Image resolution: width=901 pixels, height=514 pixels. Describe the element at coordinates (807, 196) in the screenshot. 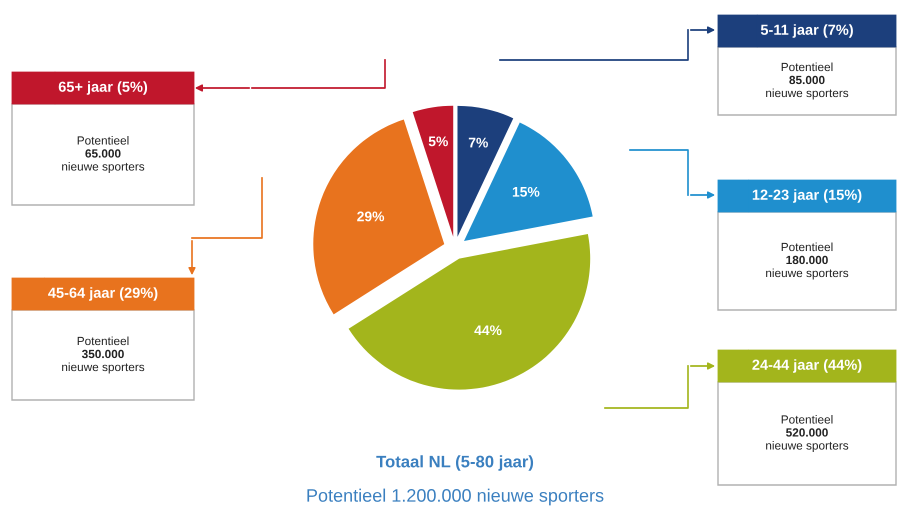

I see `legend-label: 12-23 jaar (15%)` at that location.